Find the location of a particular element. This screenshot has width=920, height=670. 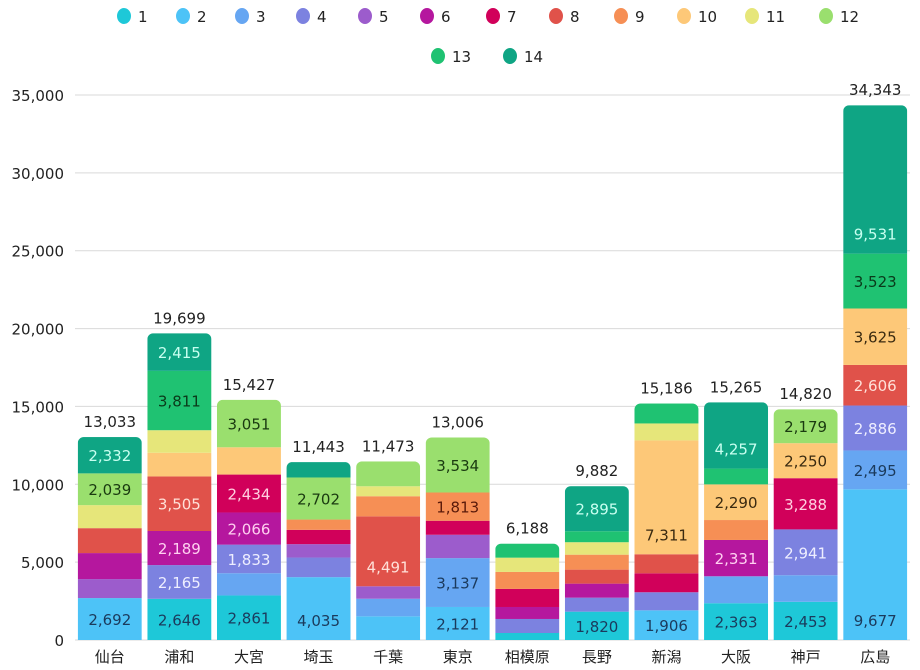

bar-segment-広島-series-14 is located at coordinates (875, 179).